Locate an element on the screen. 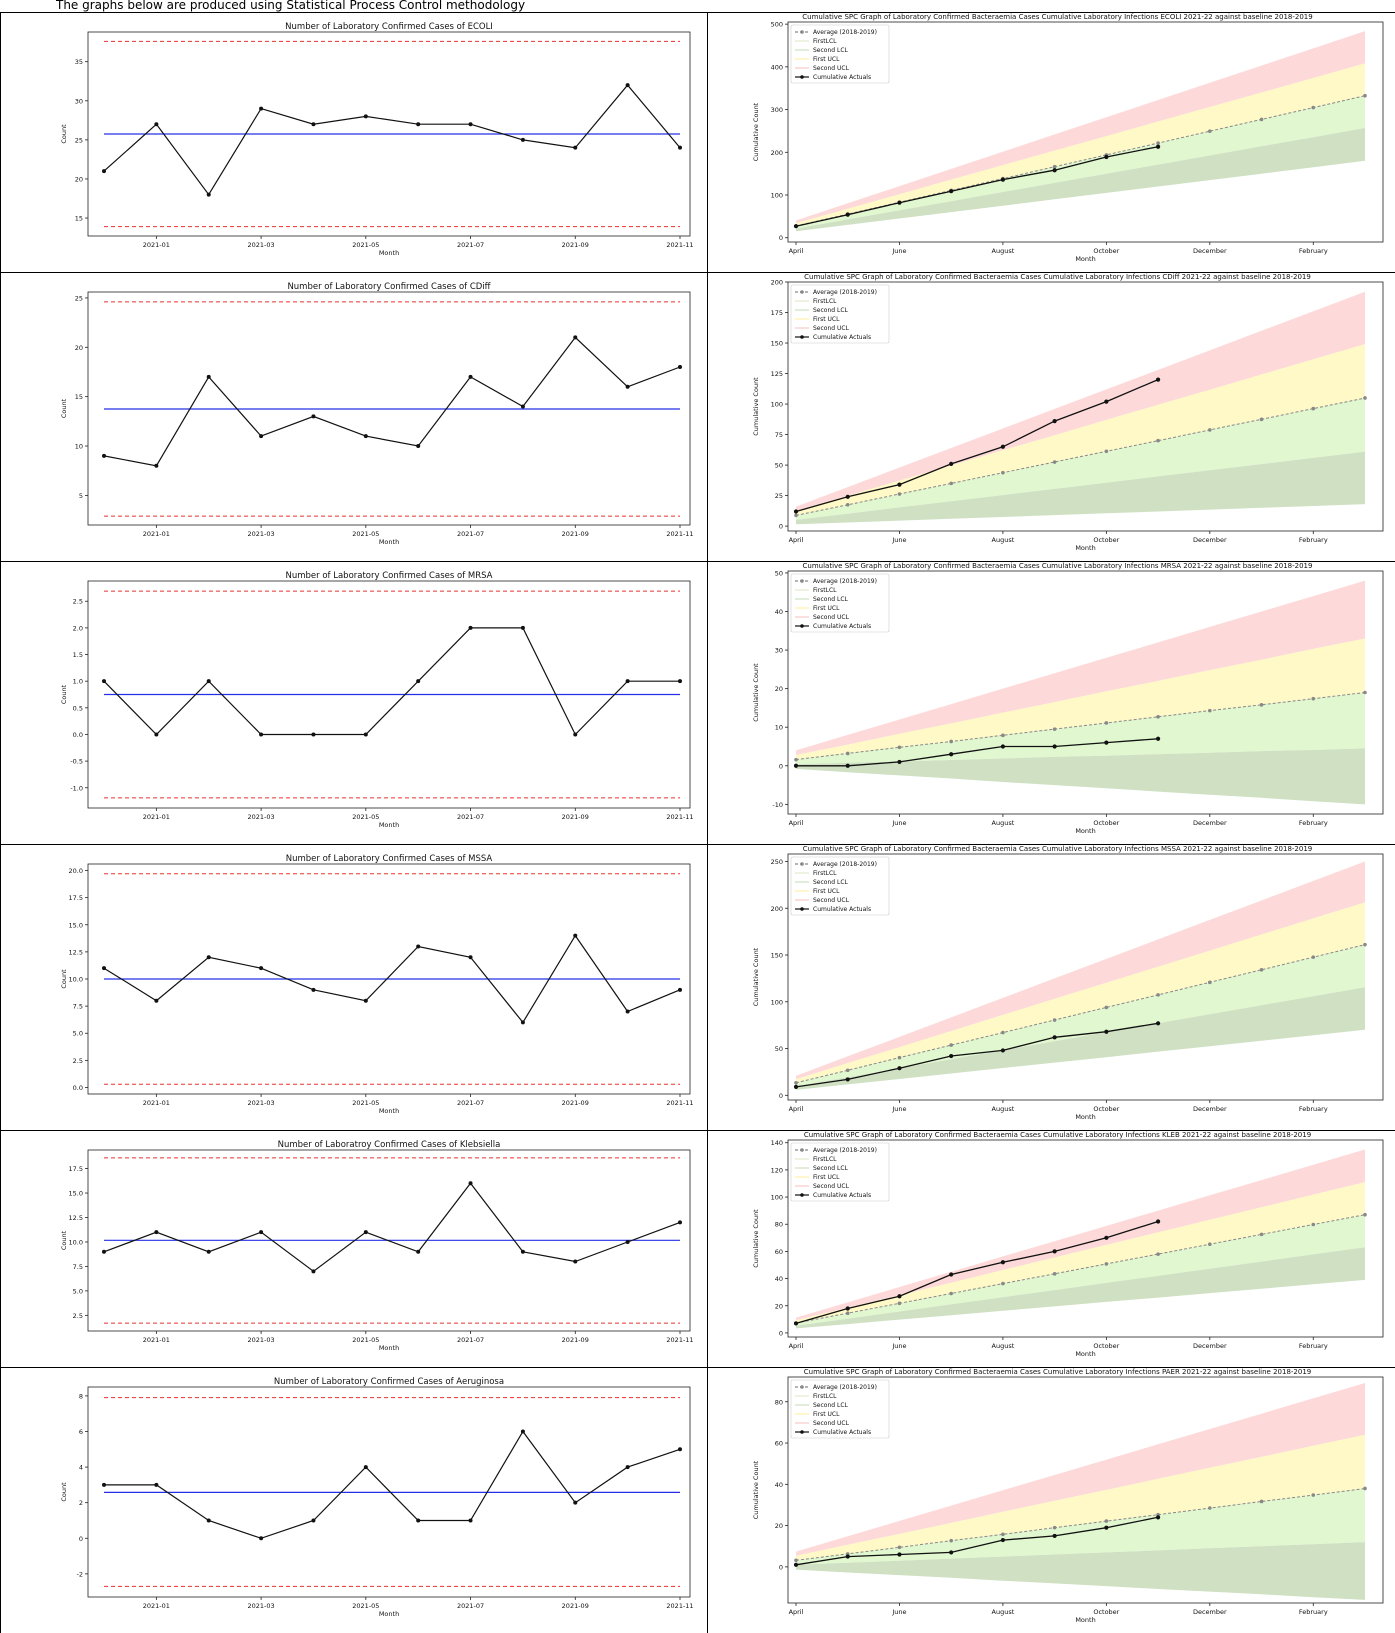 The height and width of the screenshot is (1633, 1395). y-tick-label: 15.0 is located at coordinates (76, 1194).